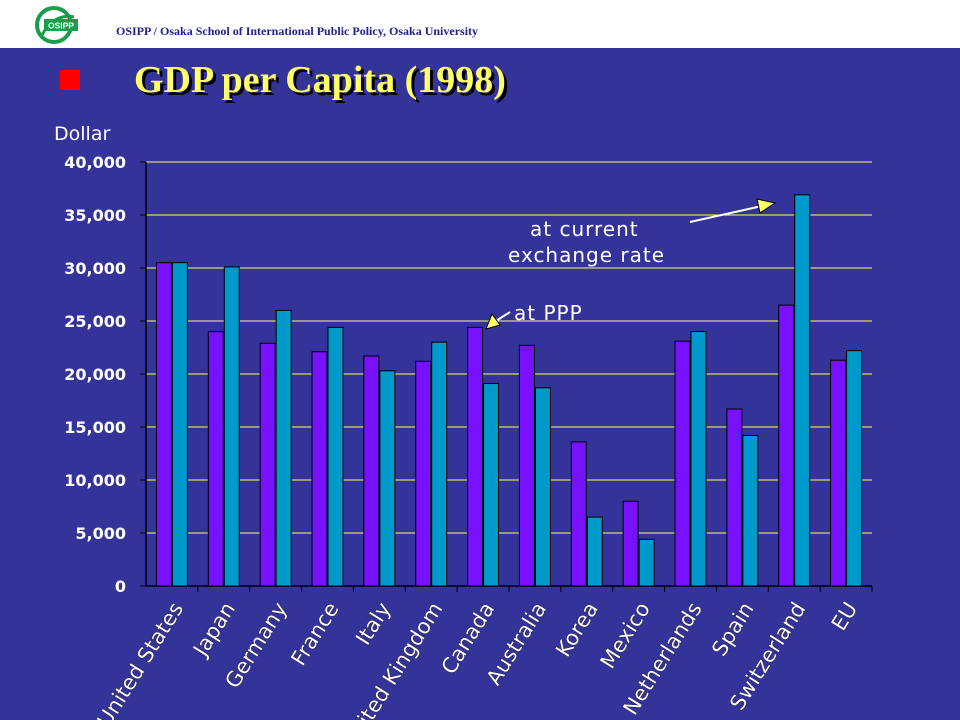 The height and width of the screenshot is (720, 960). What do you see at coordinates (61, 26) in the screenshot?
I see `logo-text: OSIPP` at bounding box center [61, 26].